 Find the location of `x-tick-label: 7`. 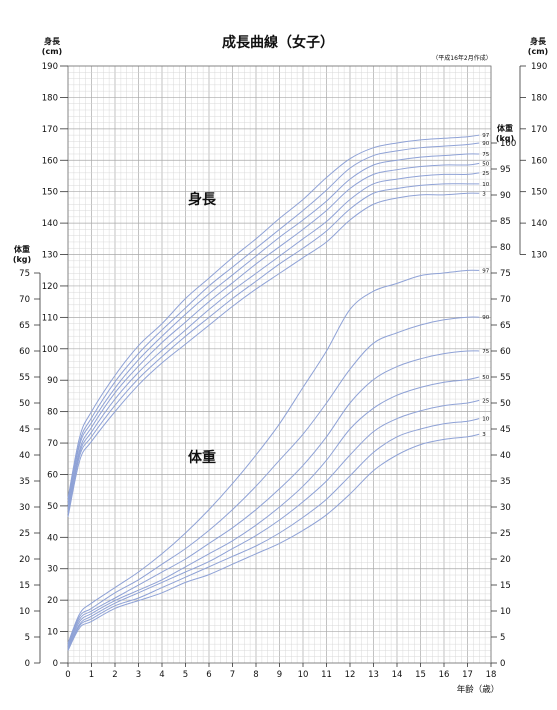

x-tick-label: 7 is located at coordinates (232, 675).